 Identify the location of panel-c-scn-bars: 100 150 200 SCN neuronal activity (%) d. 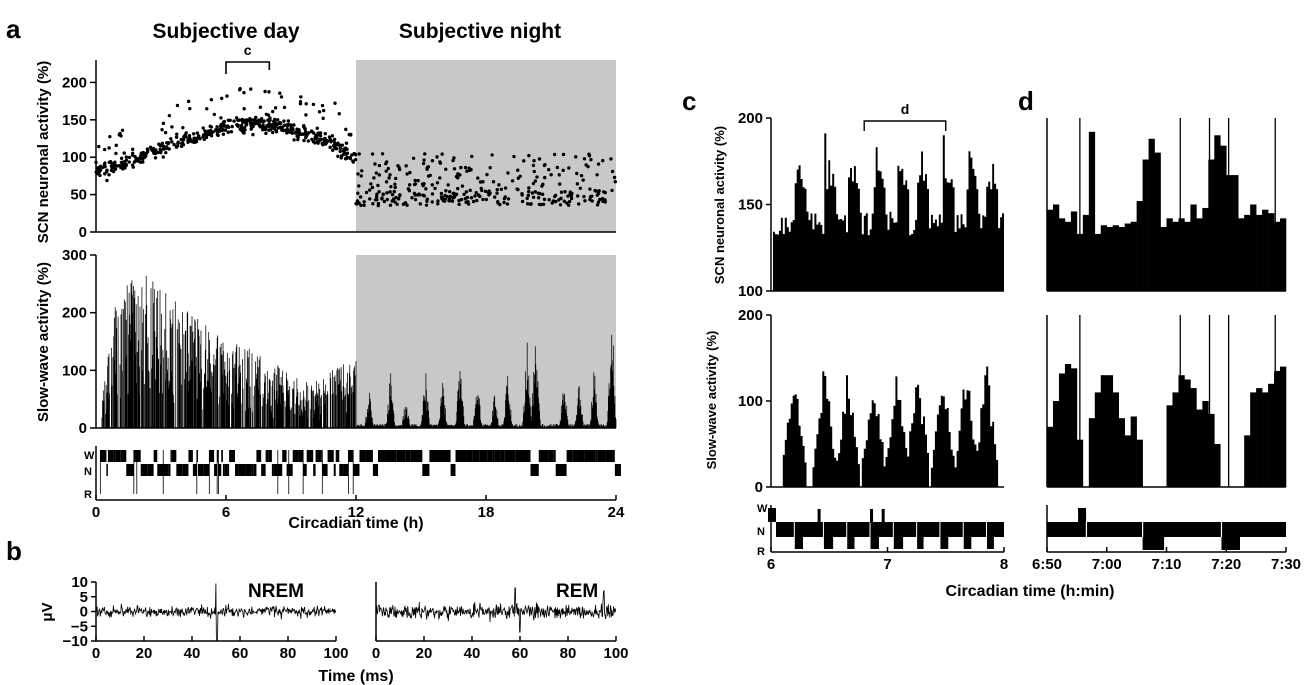
(858, 200).